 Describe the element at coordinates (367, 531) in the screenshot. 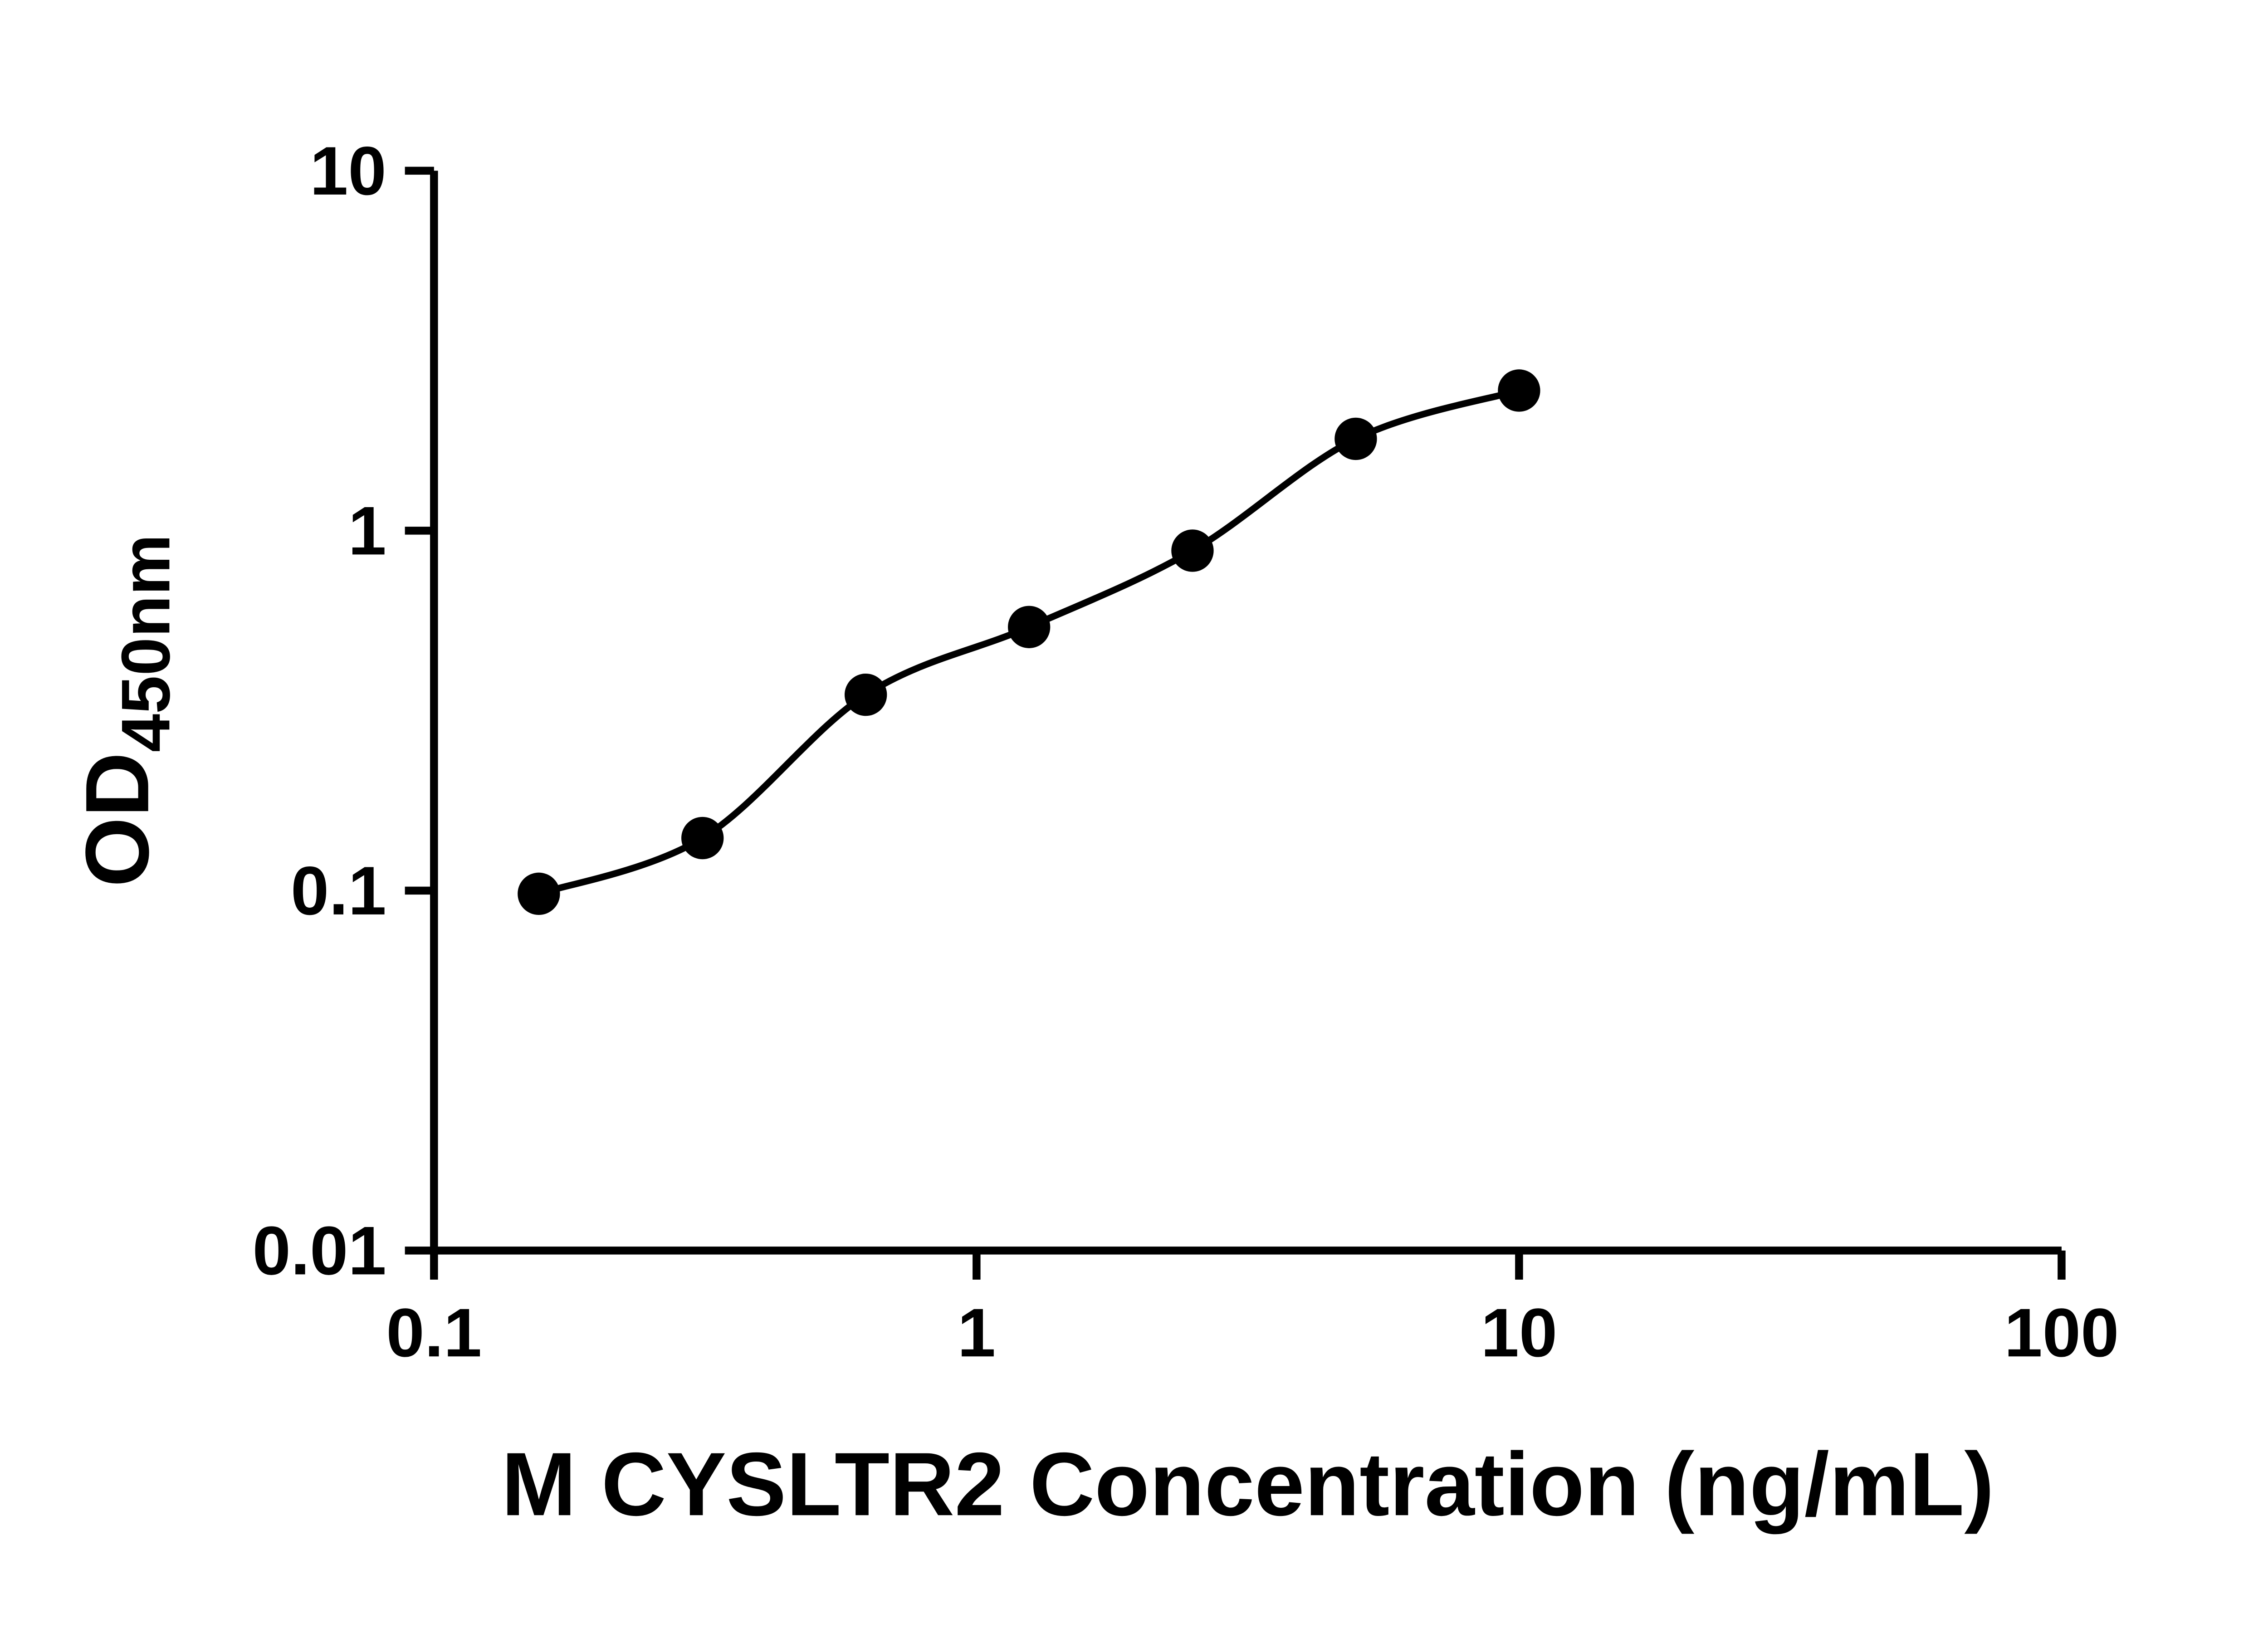

I see `y-tick-label: 1` at that location.